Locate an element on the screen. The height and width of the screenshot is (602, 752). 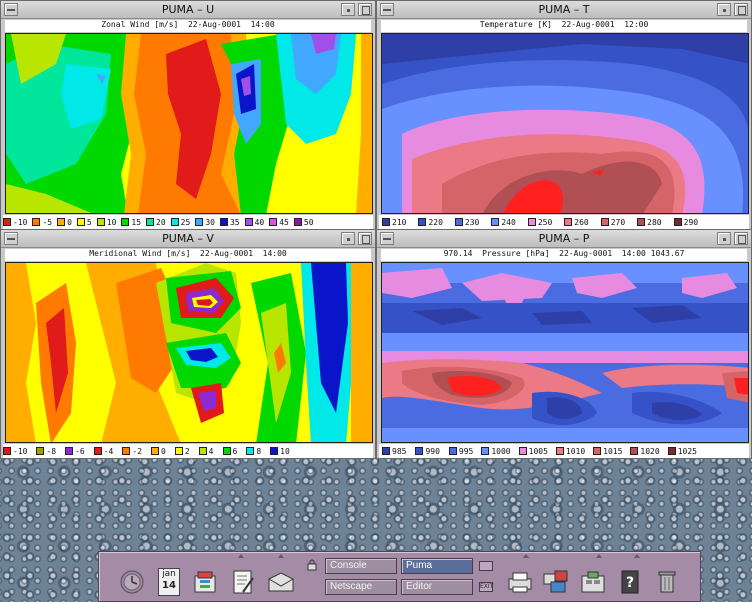
titlebar: PUMA – P is located at coordinates (564, 239).